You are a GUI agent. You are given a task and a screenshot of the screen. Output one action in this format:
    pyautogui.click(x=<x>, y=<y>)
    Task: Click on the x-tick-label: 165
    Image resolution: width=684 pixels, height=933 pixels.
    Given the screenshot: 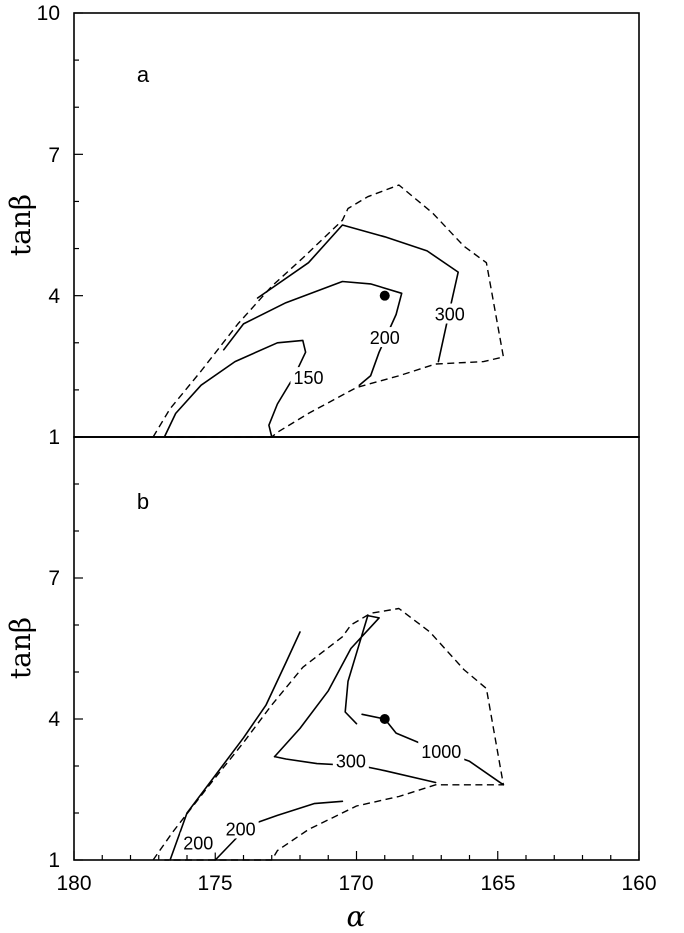 What is the action you would take?
    pyautogui.click(x=497, y=883)
    